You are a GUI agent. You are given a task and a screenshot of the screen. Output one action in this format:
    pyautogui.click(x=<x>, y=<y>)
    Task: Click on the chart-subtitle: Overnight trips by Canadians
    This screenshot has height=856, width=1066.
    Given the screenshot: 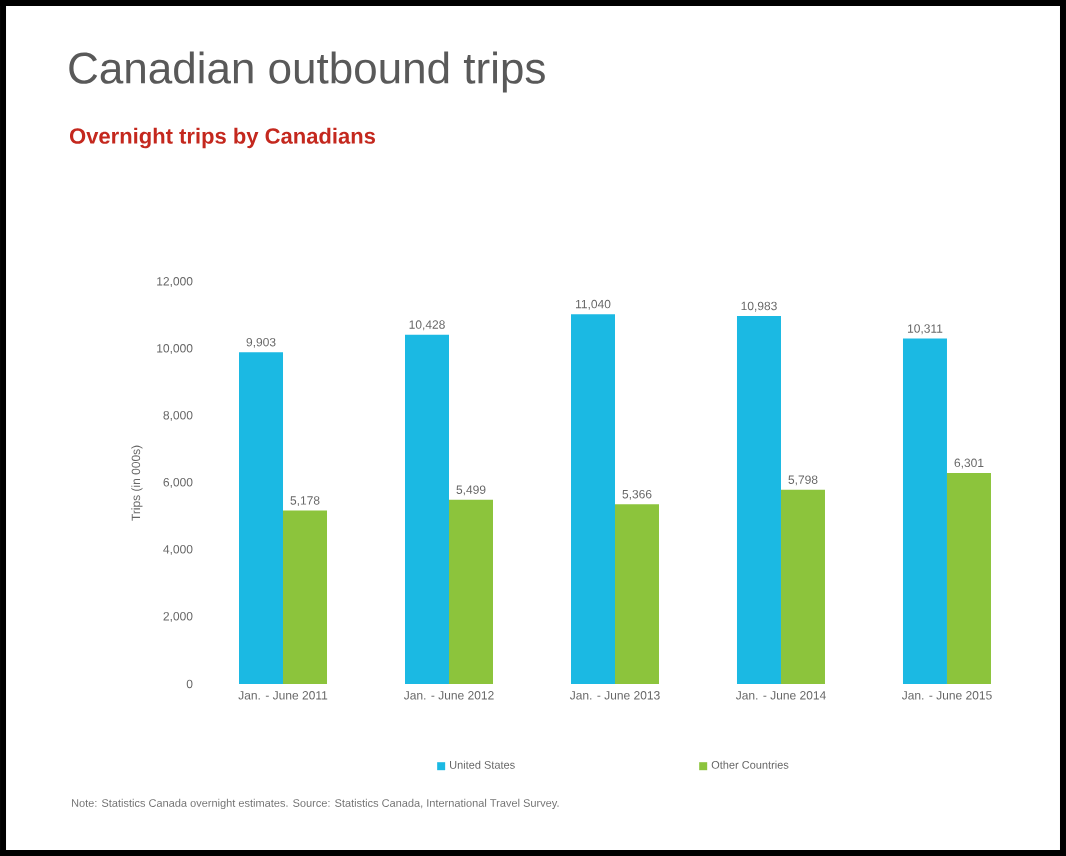 What is the action you would take?
    pyautogui.click(x=222, y=138)
    